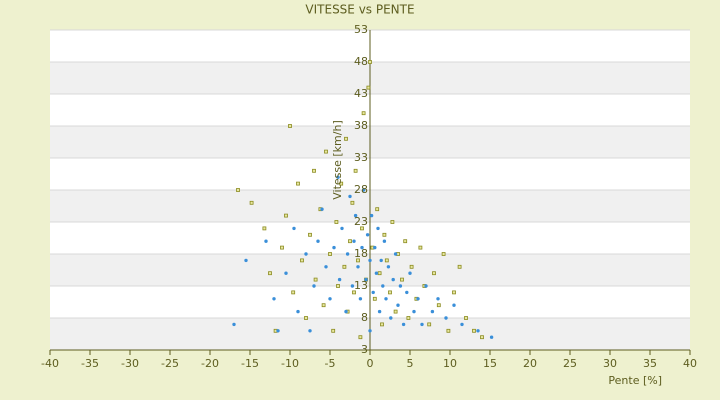  Describe the element at coordinates (410, 363) in the screenshot. I see `x-tick-label: 5` at that location.